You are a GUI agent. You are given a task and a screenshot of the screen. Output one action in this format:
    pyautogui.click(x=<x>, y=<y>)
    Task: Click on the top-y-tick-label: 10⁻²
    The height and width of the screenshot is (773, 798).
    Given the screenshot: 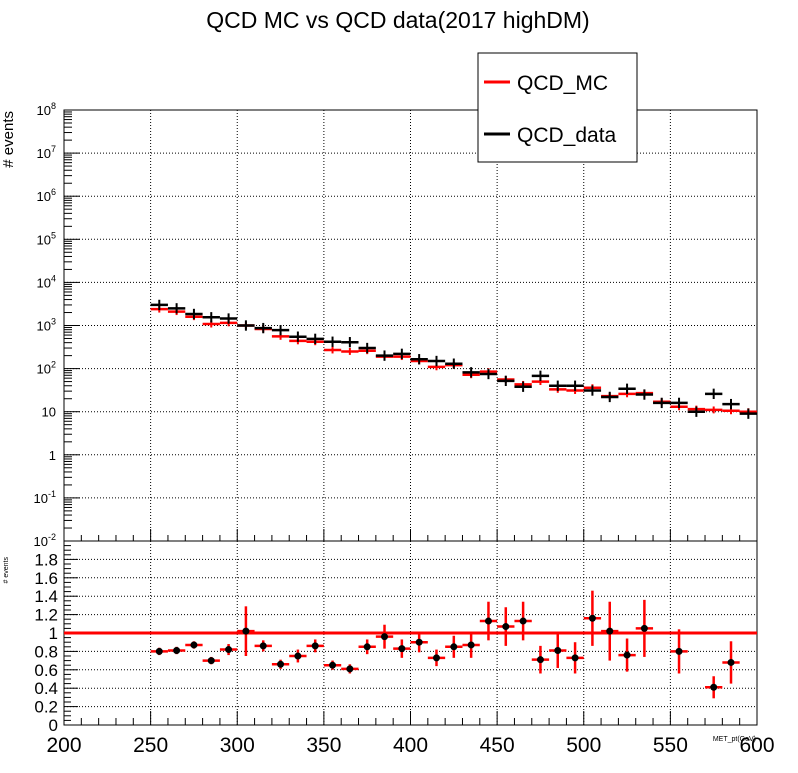 What is the action you would take?
    pyautogui.click(x=45, y=540)
    